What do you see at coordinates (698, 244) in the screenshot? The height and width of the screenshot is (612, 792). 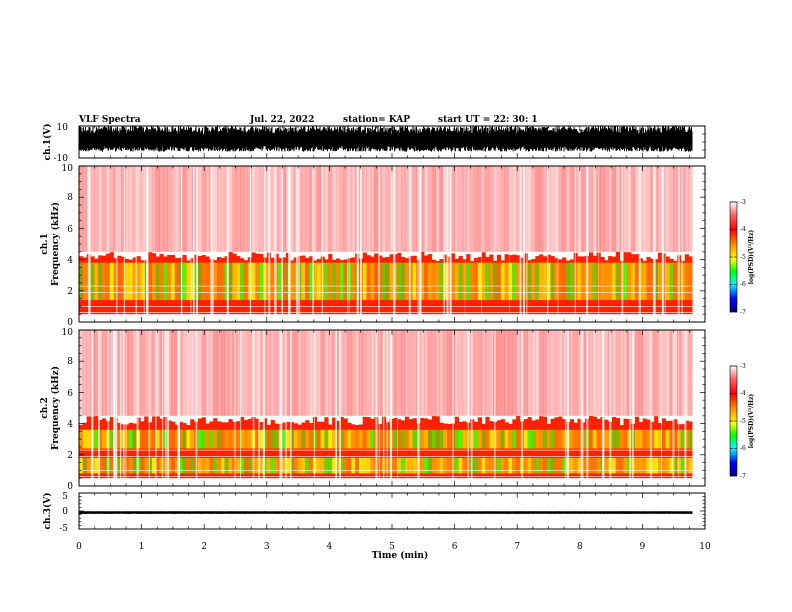 I see `no-data-region` at bounding box center [698, 244].